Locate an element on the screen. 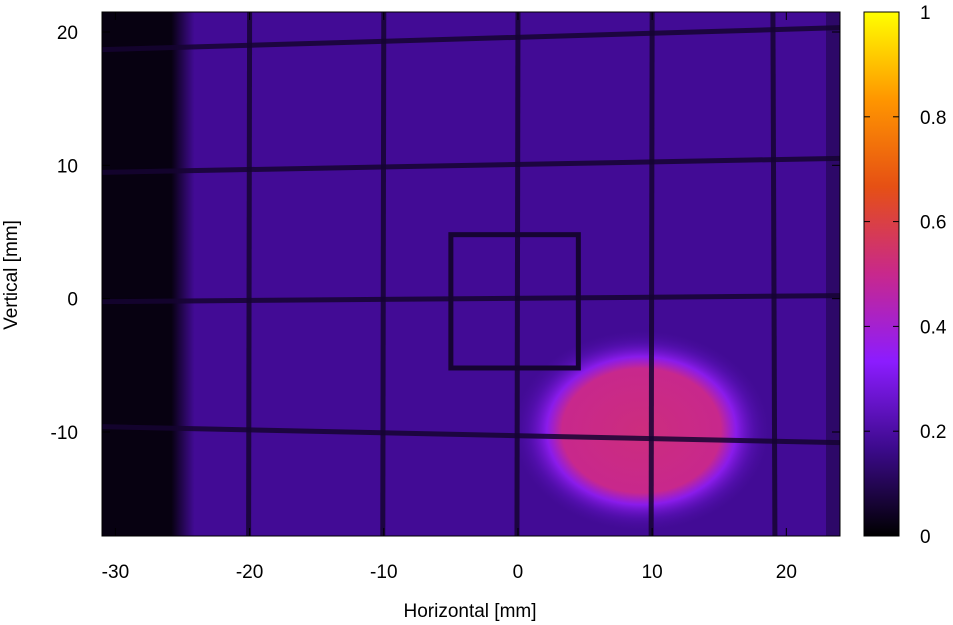 The height and width of the screenshot is (625, 953). y-tick-label: 10 is located at coordinates (67, 166).